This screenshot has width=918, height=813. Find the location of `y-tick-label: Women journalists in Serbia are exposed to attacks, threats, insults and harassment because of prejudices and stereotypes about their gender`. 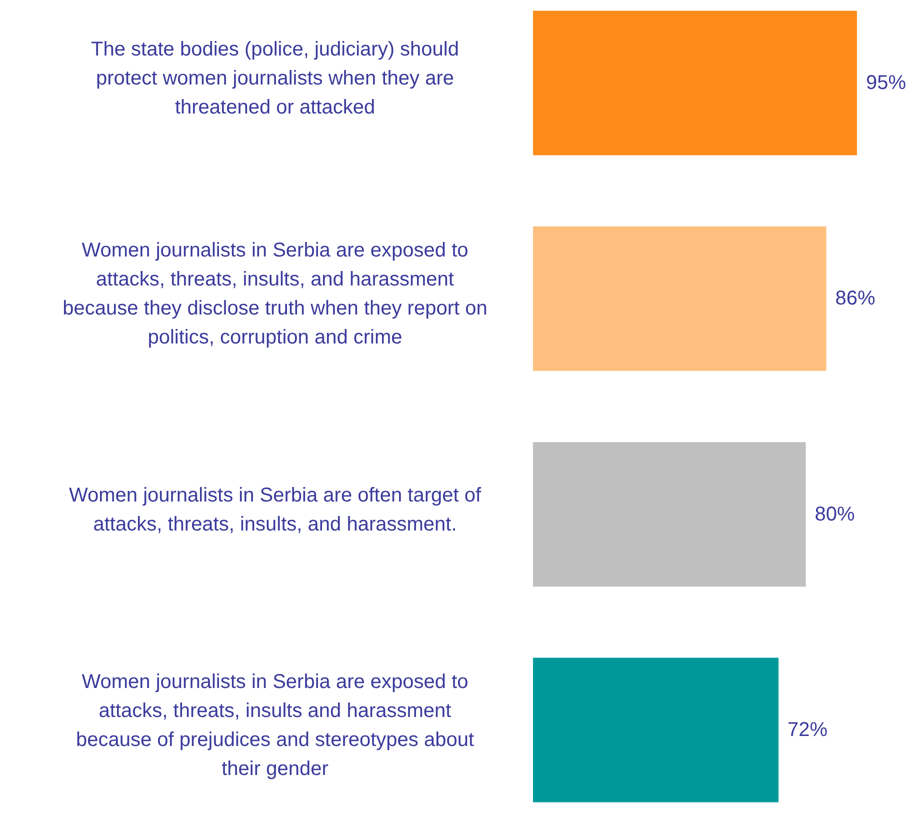

y-tick-label: Women journalists in Serbia are exposed to attacks, threats, insults and harassment because of prejudices and stereotypes about their gender is located at coordinates (275, 725).